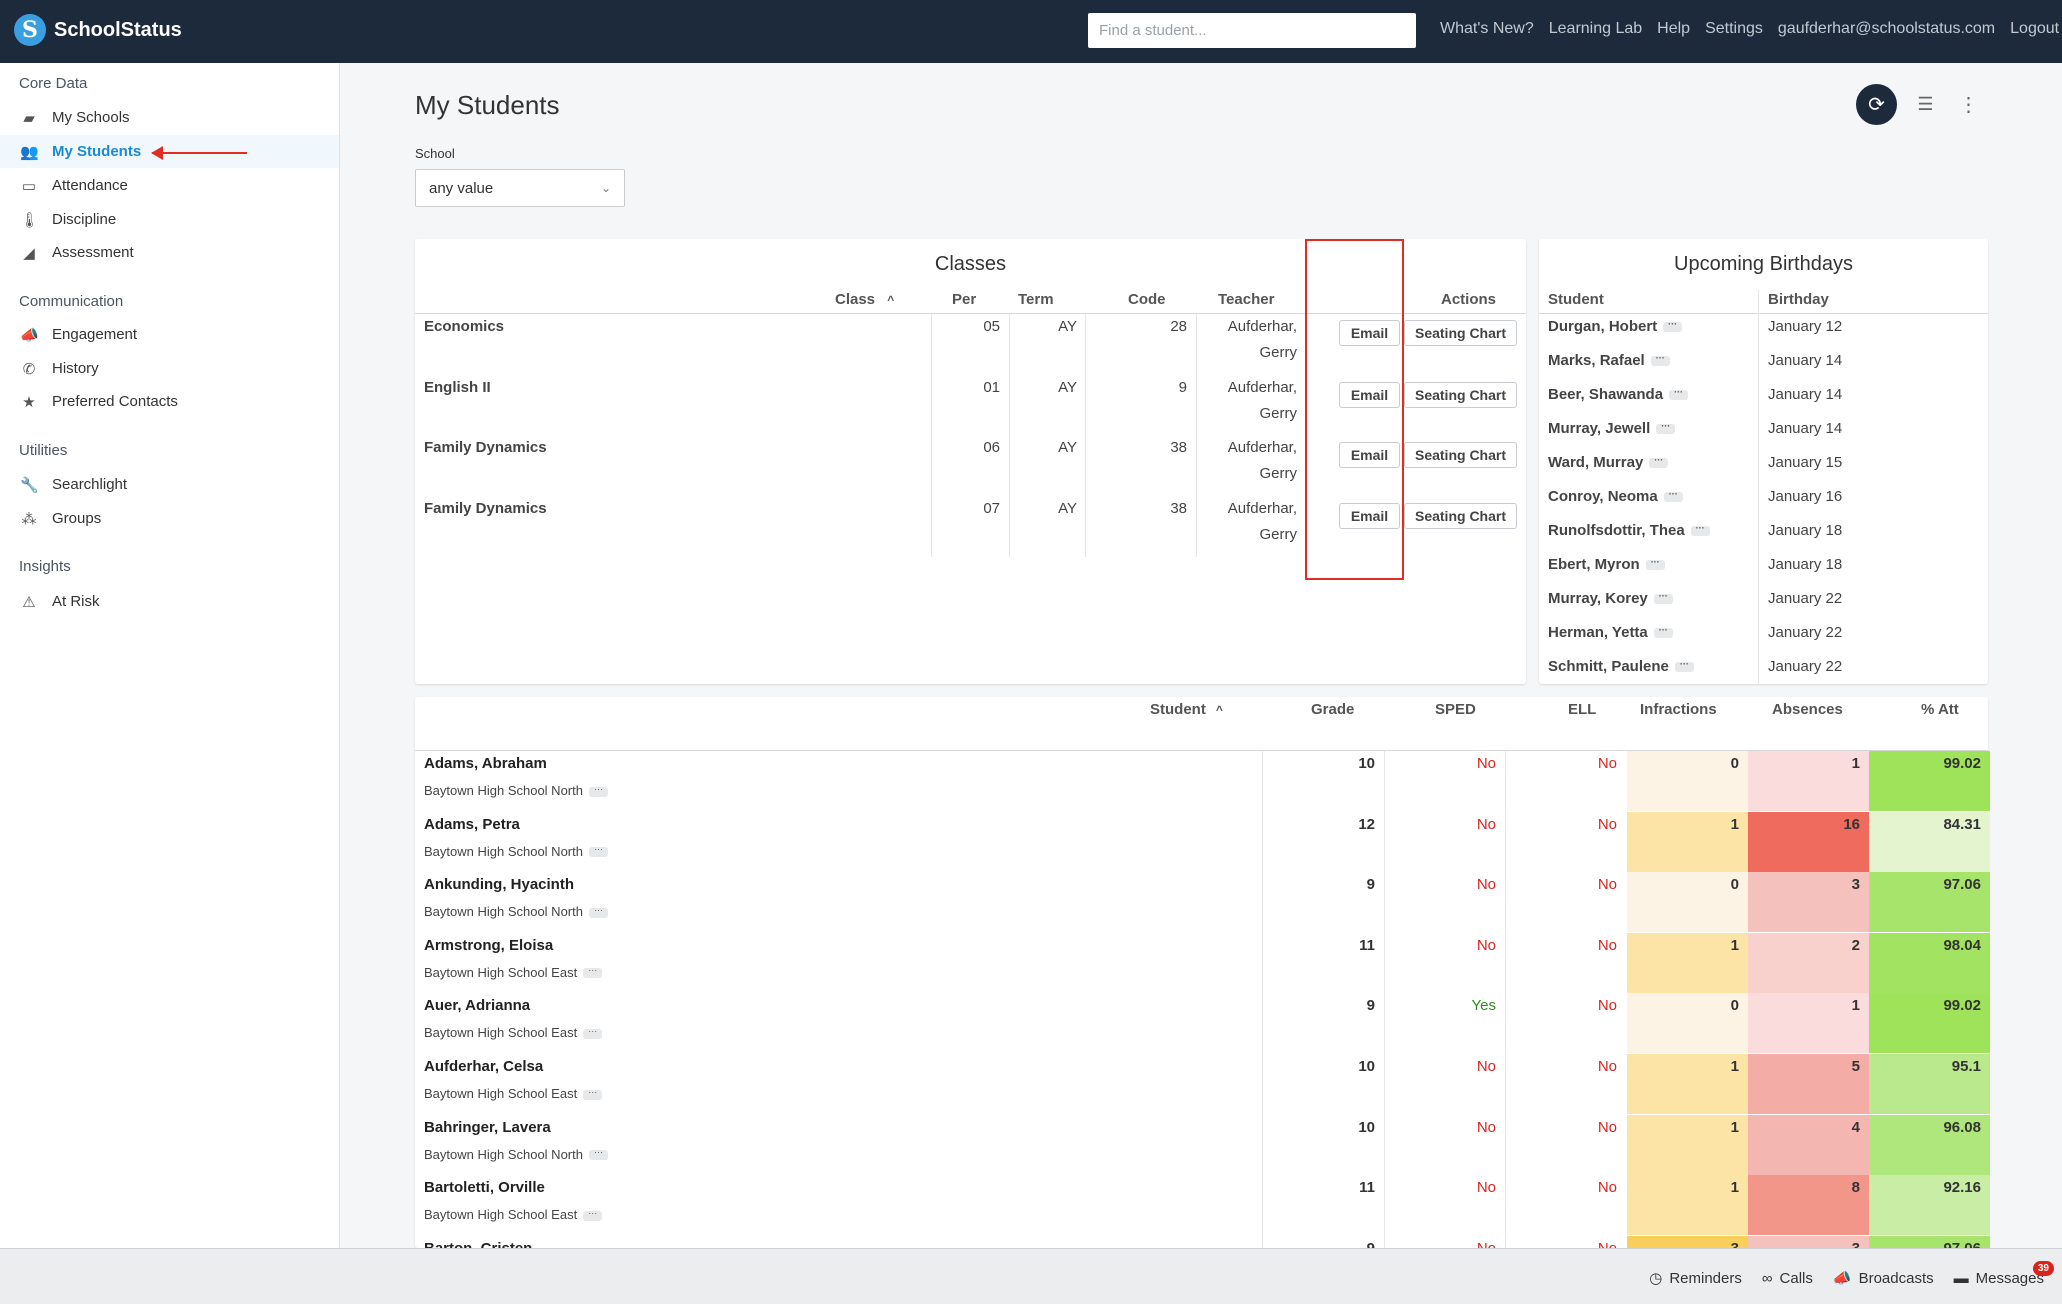 This screenshot has height=1304, width=2062. I want to click on filter-icon: ☰, so click(1925, 104).